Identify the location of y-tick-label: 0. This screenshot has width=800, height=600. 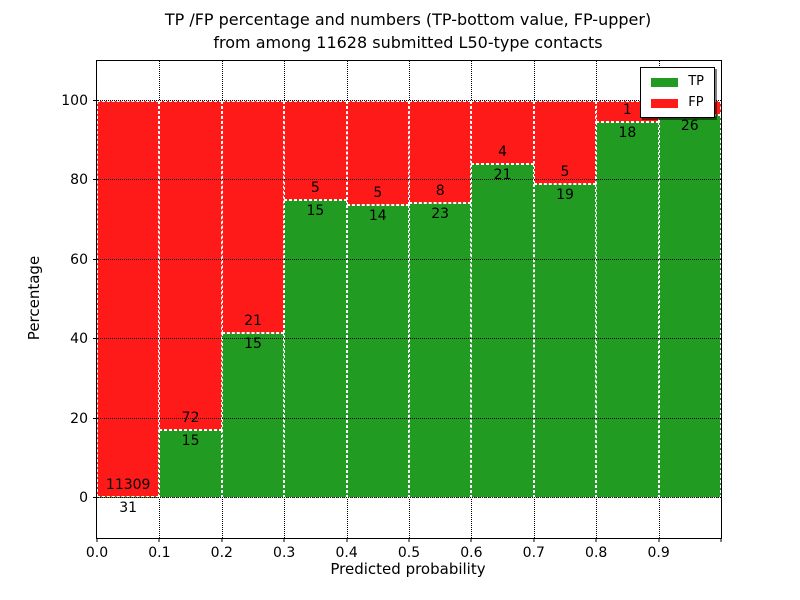
(83, 498).